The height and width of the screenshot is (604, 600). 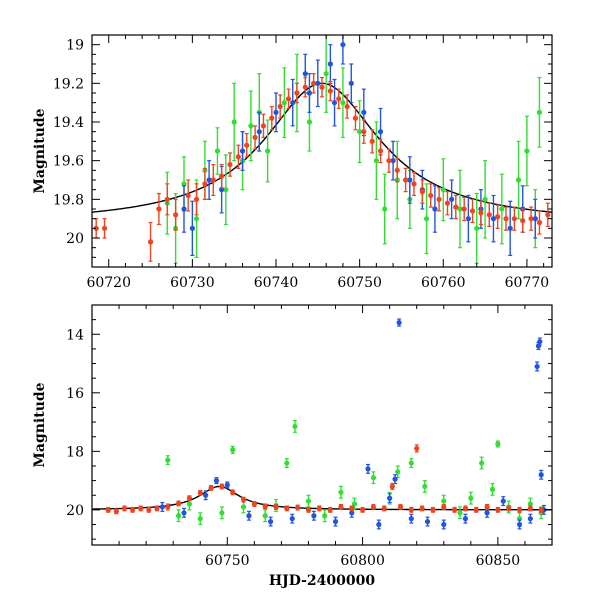 I want to click on x-tick-label: 60850, so click(x=498, y=561).